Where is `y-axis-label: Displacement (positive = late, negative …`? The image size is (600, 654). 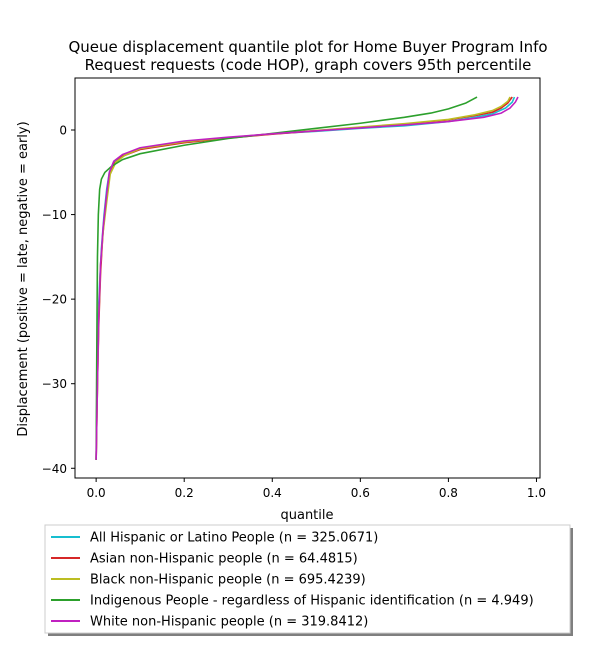 y-axis-label: Displacement (positive = late, negative … is located at coordinates (23, 278).